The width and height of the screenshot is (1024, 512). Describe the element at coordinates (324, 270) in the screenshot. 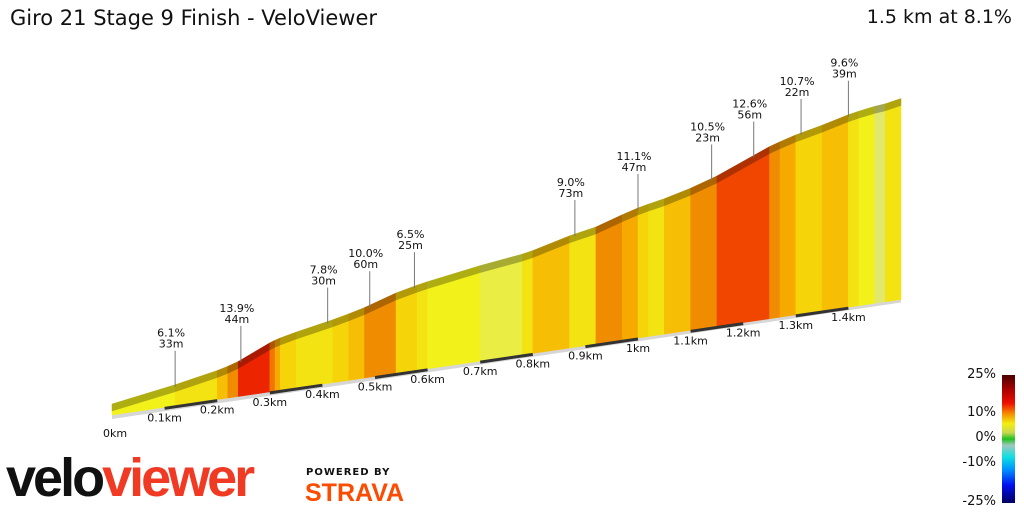

I see `annotation-gradient: 7.8%` at that location.